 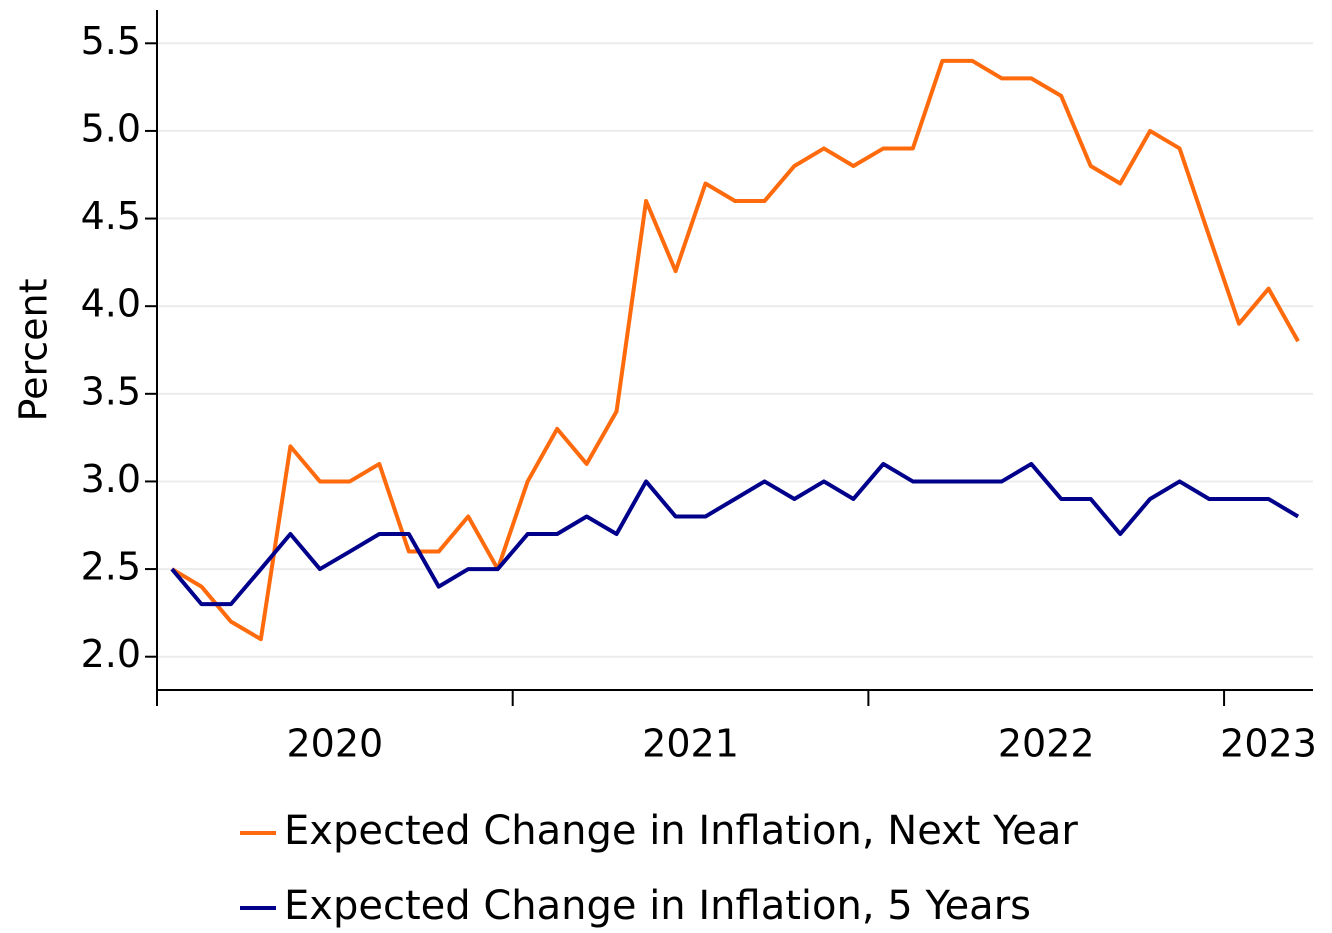 What do you see at coordinates (111, 654) in the screenshot?
I see `y-tick-label: 2.0` at bounding box center [111, 654].